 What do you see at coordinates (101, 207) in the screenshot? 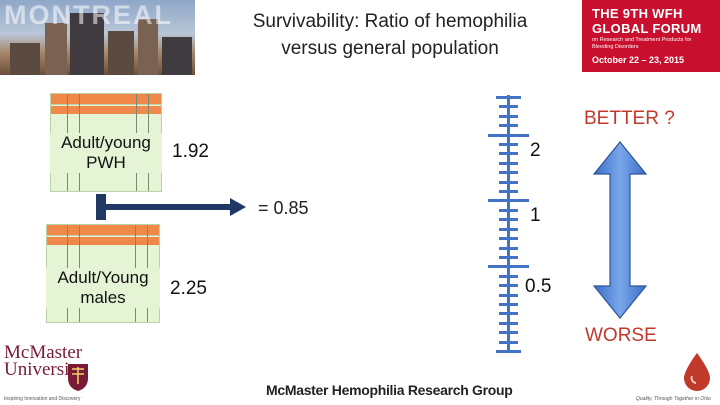
I see `bracket-bar` at bounding box center [101, 207].